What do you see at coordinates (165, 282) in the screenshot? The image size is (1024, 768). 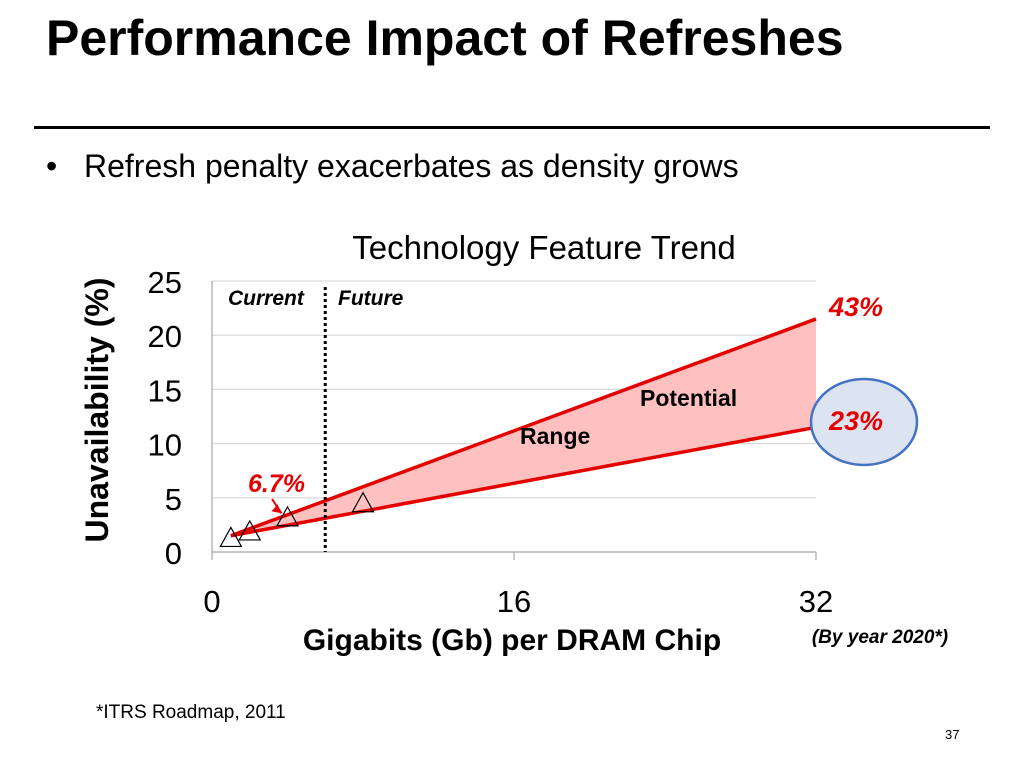 I see `y-tick-label: 25` at bounding box center [165, 282].